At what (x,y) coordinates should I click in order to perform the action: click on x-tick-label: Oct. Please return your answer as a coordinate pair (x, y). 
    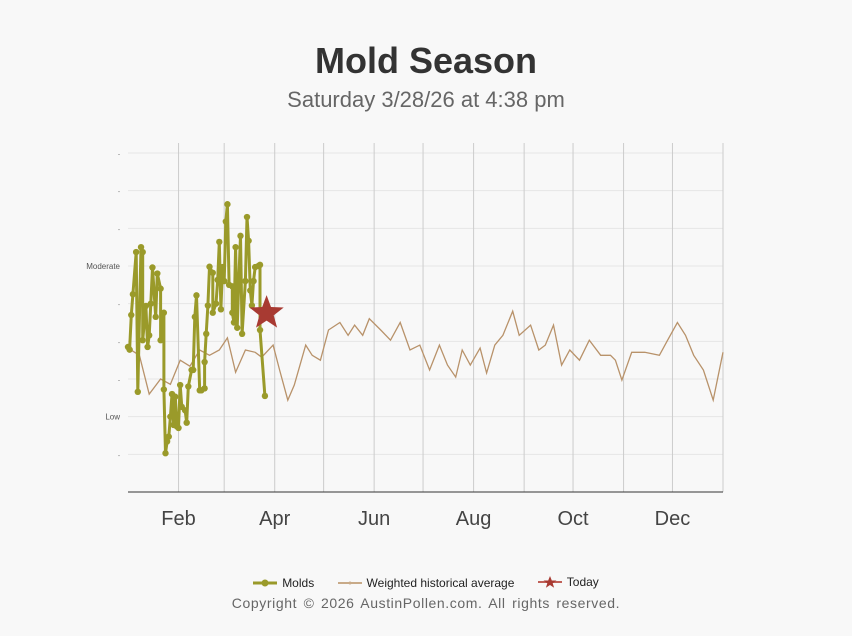
    Looking at the image, I should click on (573, 519).